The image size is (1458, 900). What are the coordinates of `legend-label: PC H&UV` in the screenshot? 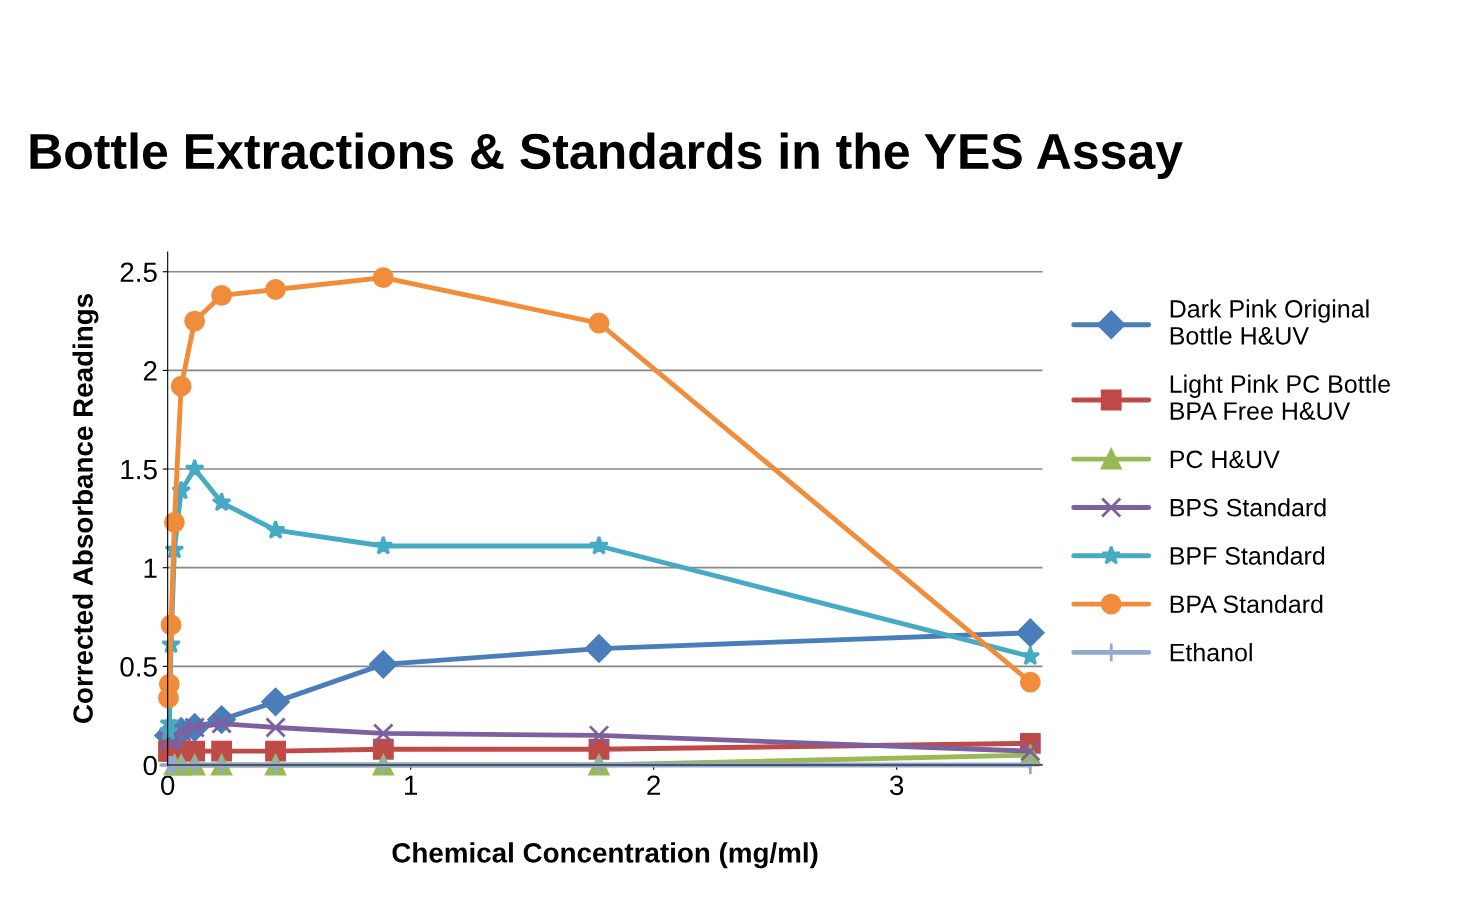 It's located at (1225, 459).